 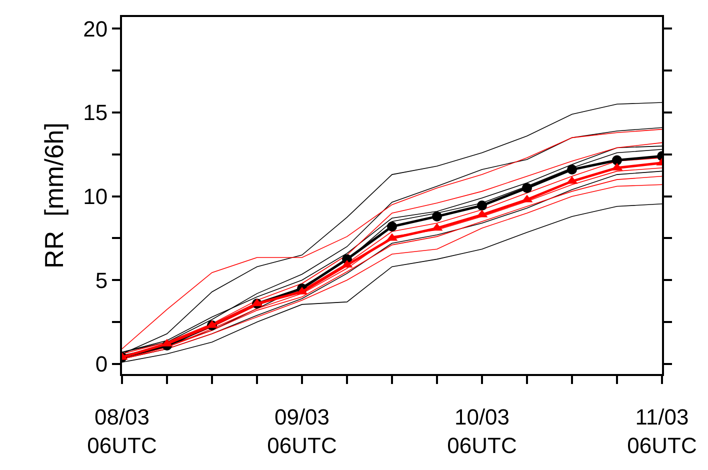 What do you see at coordinates (54, 195) in the screenshot?
I see `y-axis-title: RR [mm/6h]` at bounding box center [54, 195].